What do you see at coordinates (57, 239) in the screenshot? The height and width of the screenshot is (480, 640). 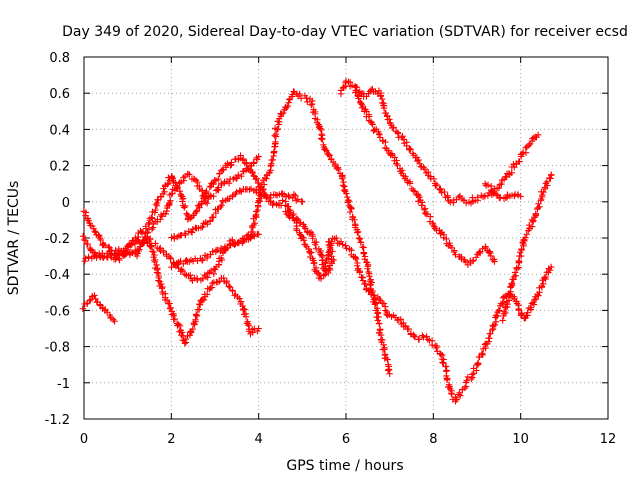 I see `y-tick-label: -0.2` at bounding box center [57, 239].